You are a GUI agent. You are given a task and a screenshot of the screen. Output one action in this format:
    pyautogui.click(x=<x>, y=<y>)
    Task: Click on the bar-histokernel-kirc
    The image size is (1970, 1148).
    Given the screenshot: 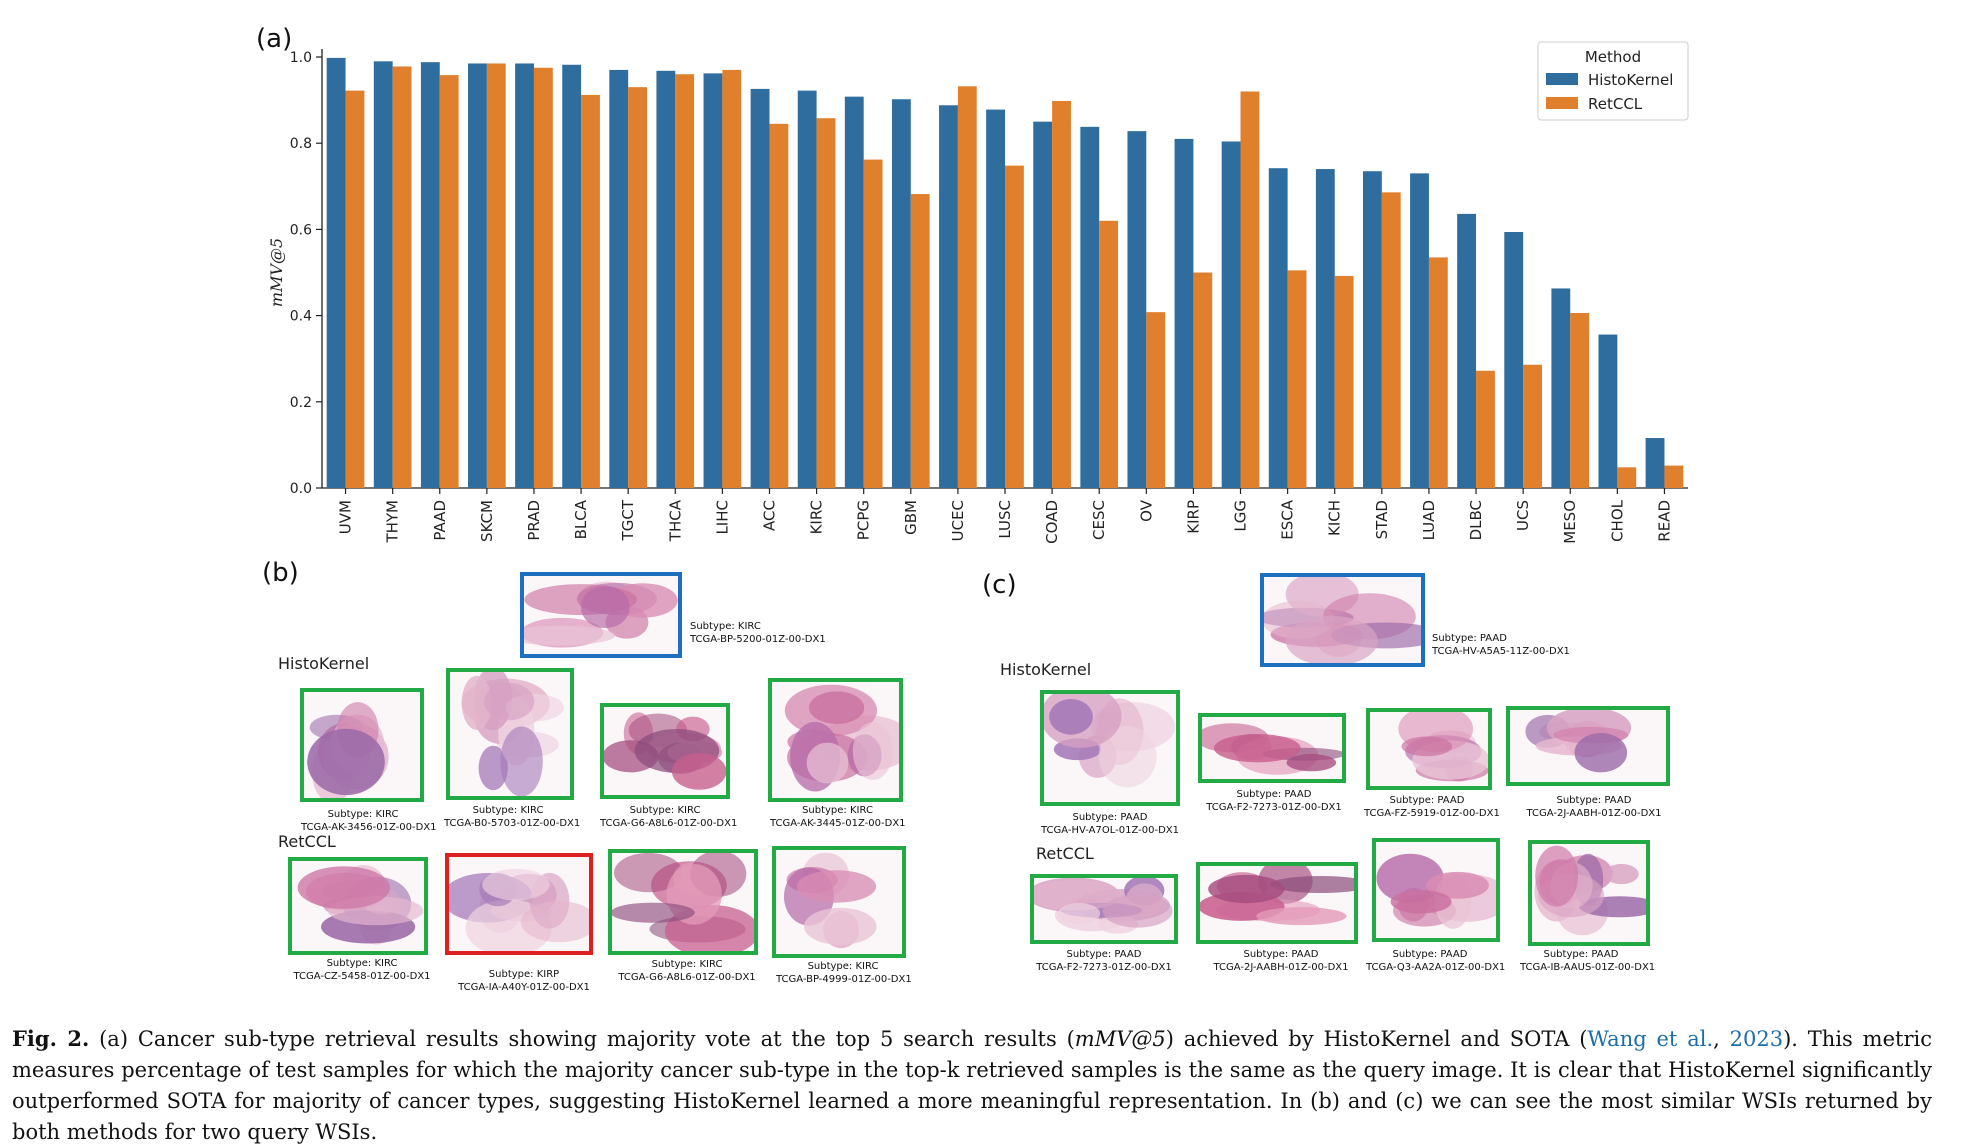 What is the action you would take?
    pyautogui.click(x=807, y=289)
    